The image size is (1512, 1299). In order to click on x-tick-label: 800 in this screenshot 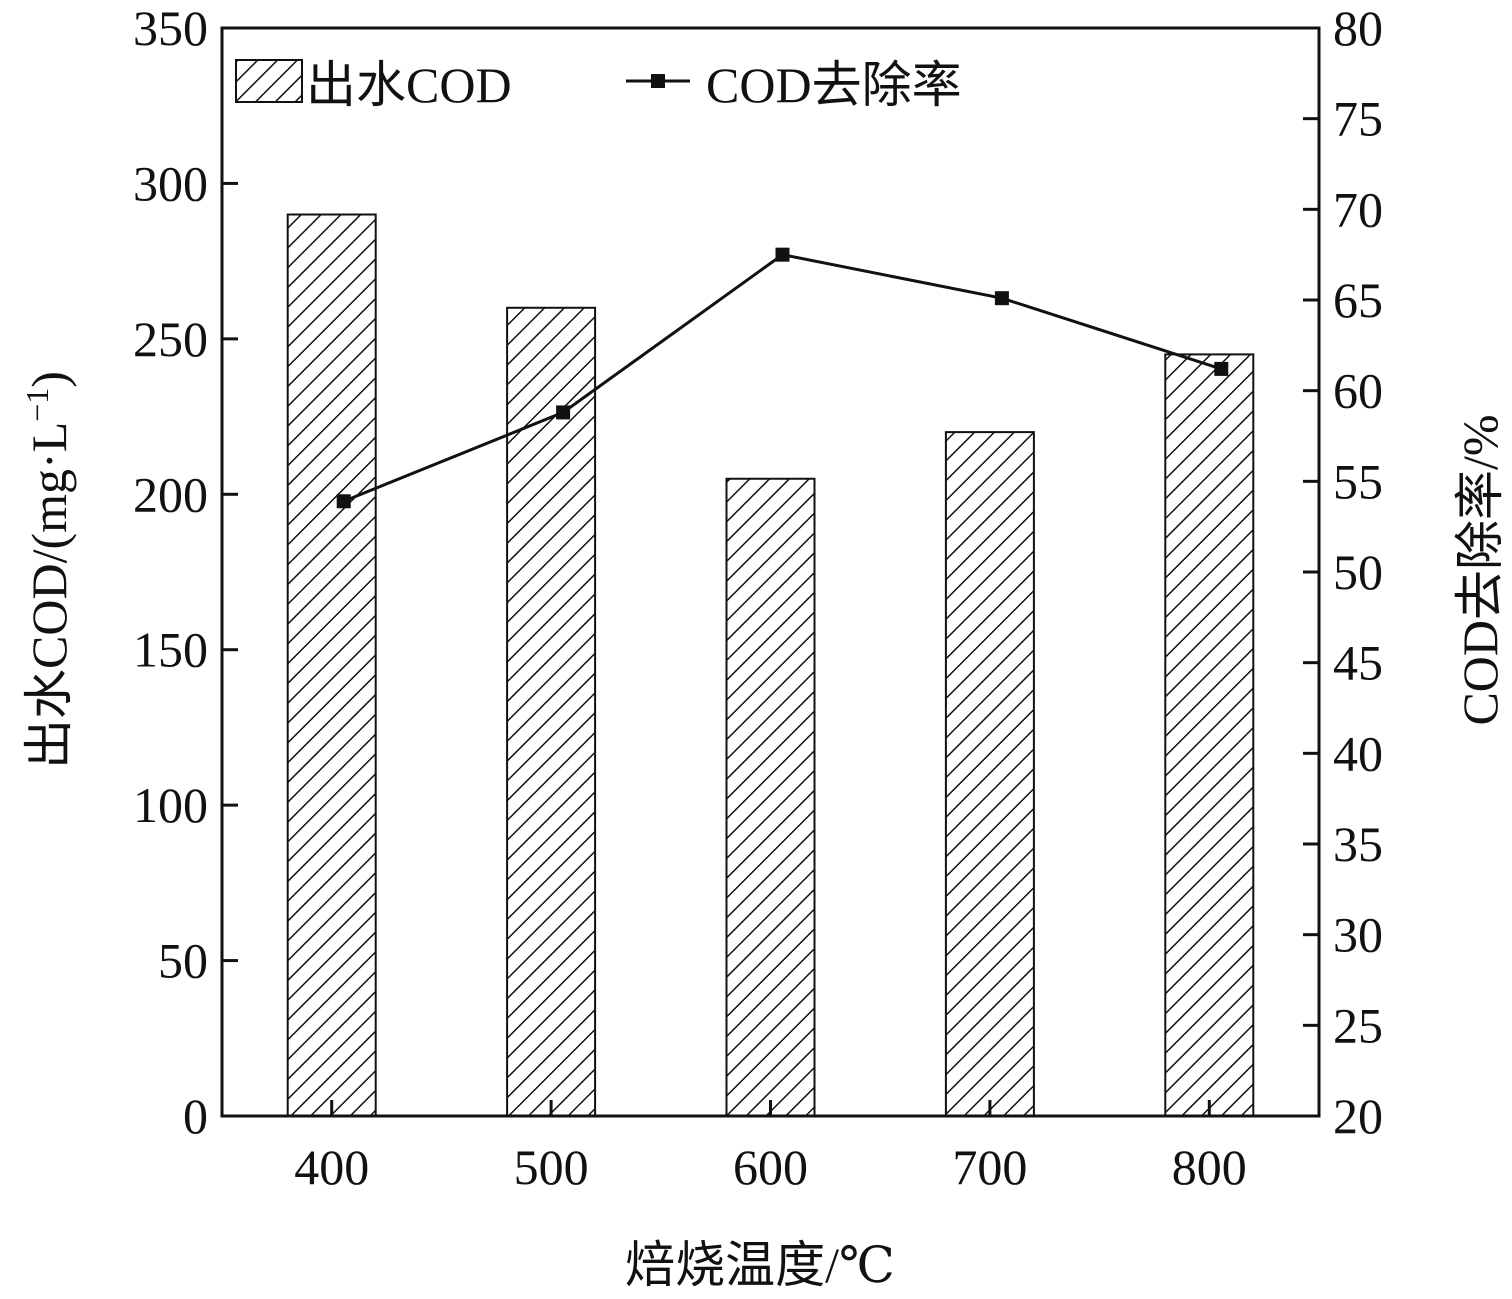, I will do `click(1209, 1167)`.